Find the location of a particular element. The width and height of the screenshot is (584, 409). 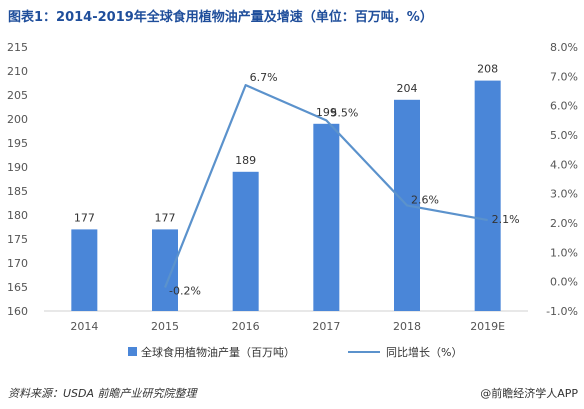

chart-title: 图表1：2014-2019年全球食用植物油产量及增速（单位：百万吨，%） is located at coordinates (220, 17).